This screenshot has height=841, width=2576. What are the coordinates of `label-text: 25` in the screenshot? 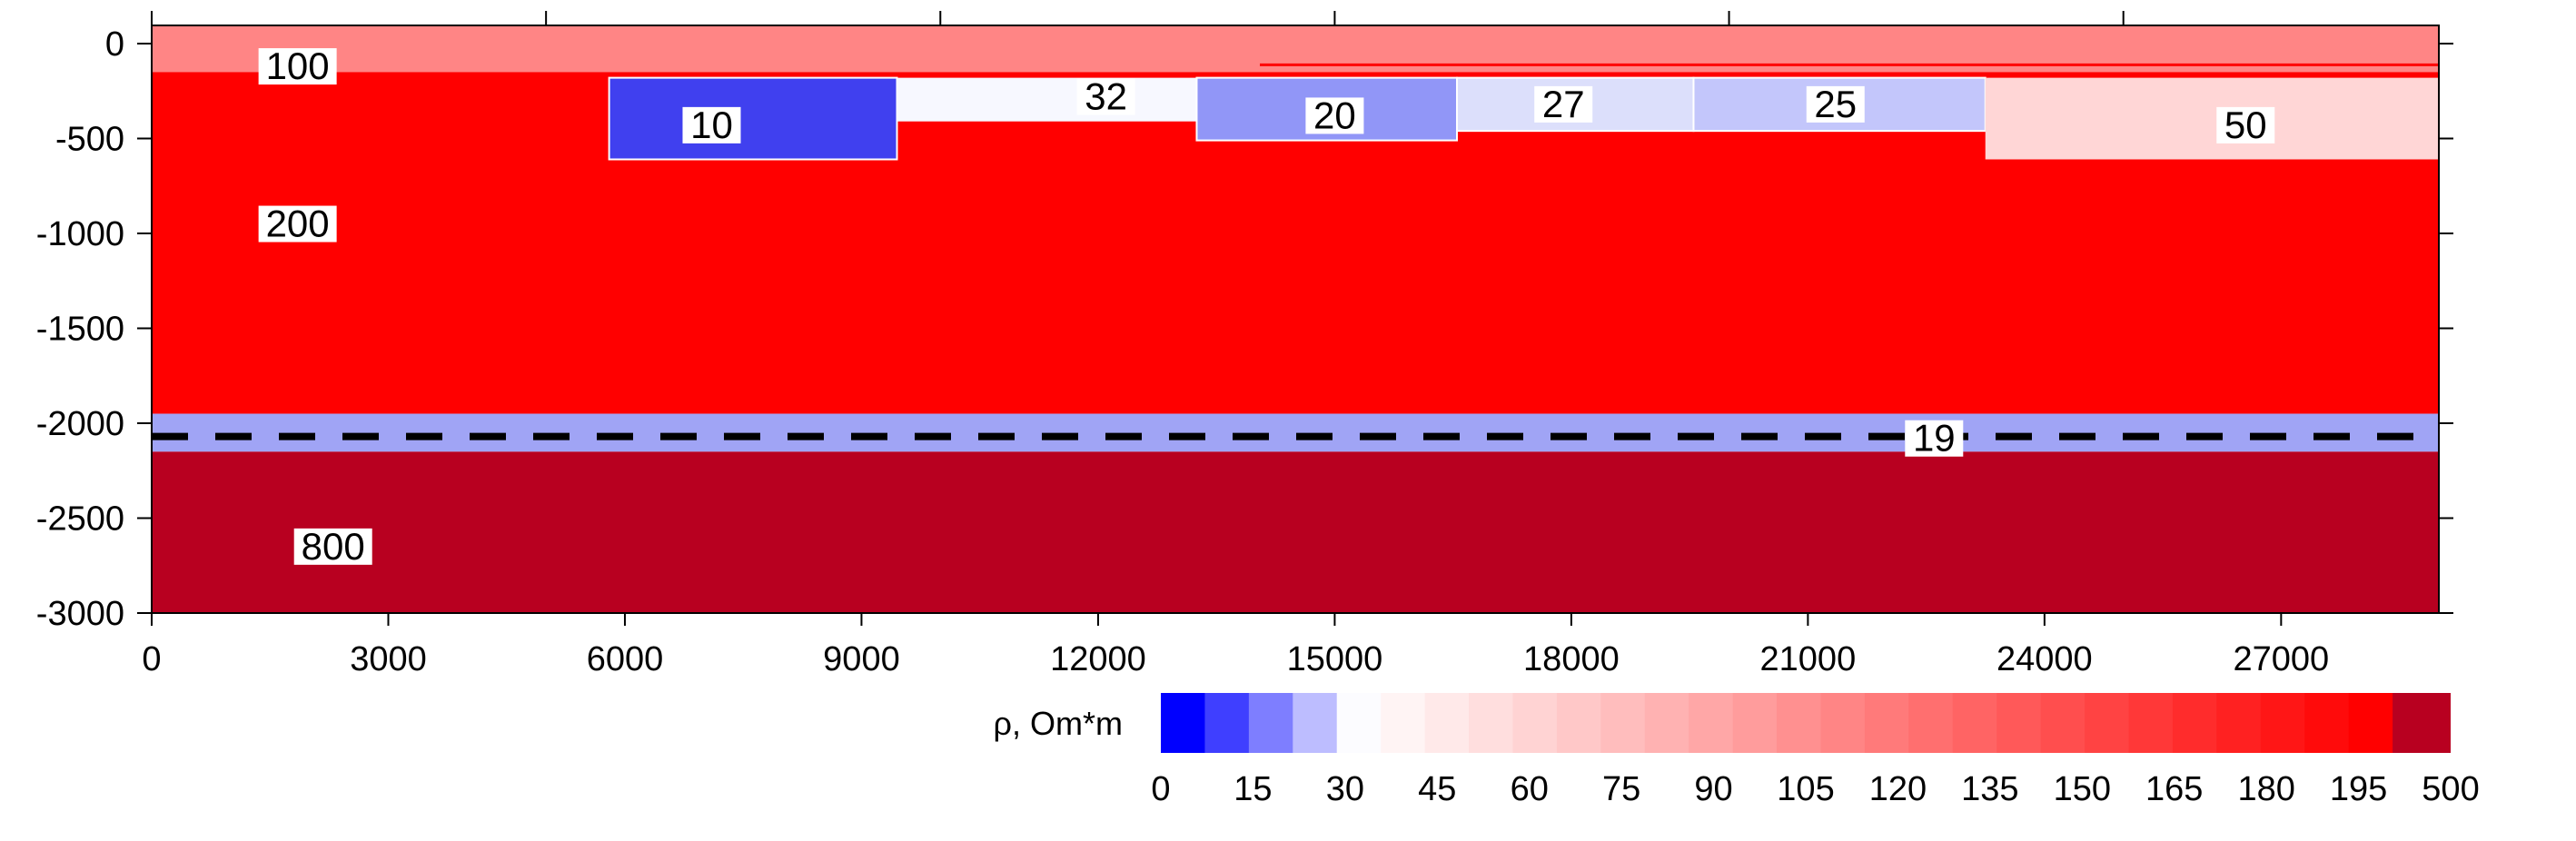 It's located at (1835, 104).